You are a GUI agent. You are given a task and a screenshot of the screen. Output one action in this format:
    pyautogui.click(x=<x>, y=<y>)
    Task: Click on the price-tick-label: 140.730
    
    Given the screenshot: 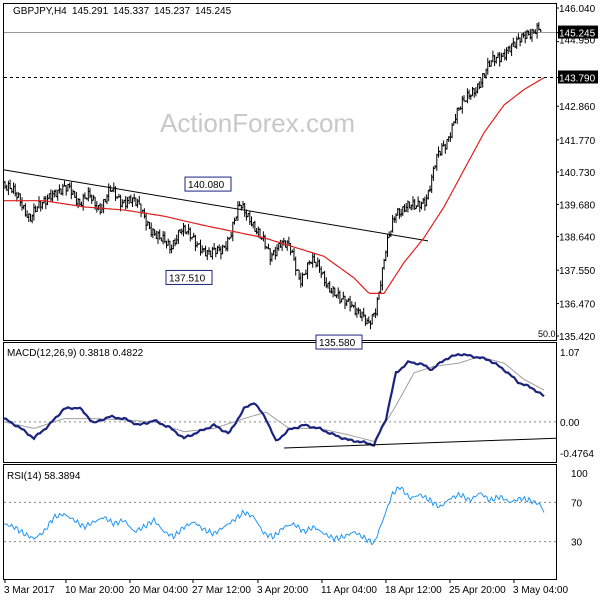 What is the action you would take?
    pyautogui.click(x=577, y=173)
    